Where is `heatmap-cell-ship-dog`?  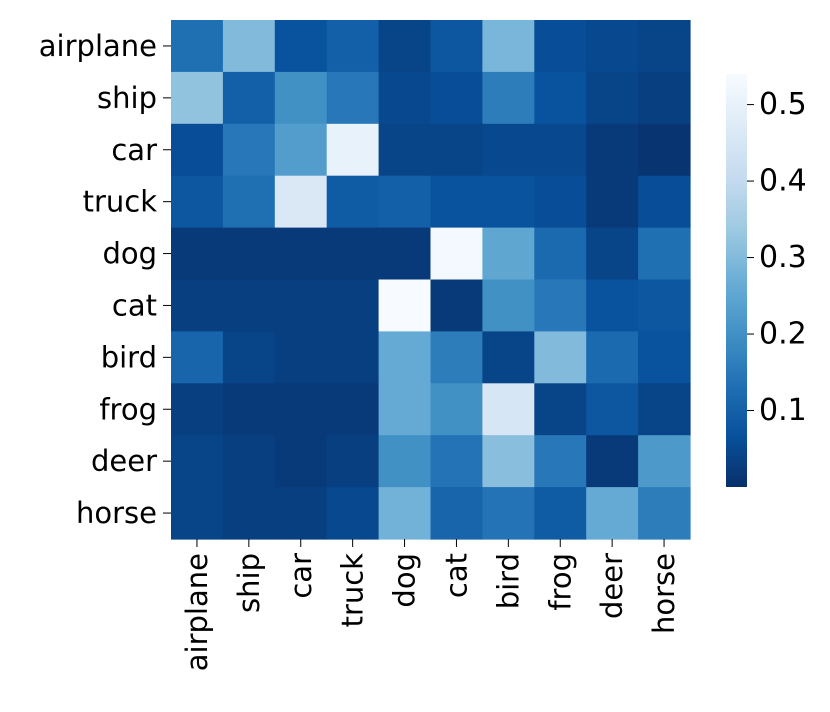
heatmap-cell-ship-dog is located at coordinates (405, 98).